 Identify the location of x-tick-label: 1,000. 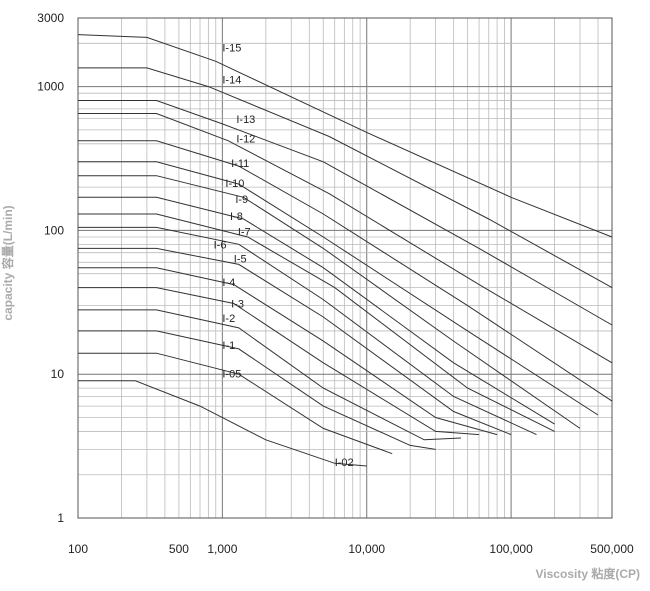
(222, 549).